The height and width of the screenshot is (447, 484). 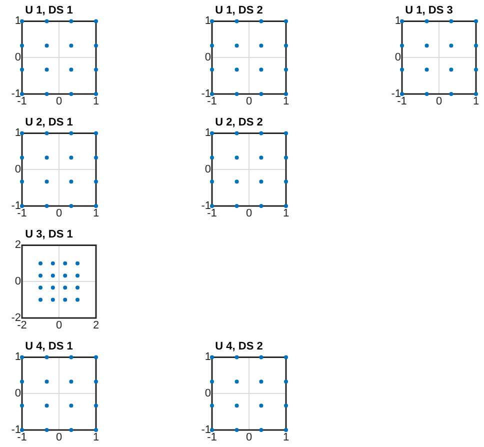 What do you see at coordinates (96, 326) in the screenshot?
I see `x-tick-label: 2` at bounding box center [96, 326].